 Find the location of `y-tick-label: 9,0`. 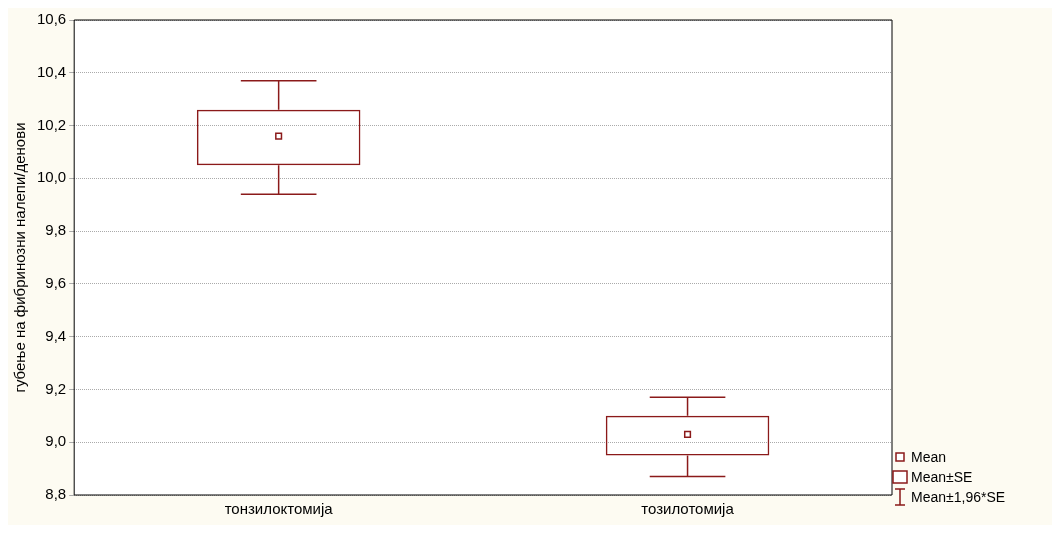

y-tick-label: 9,0 is located at coordinates (56, 441).